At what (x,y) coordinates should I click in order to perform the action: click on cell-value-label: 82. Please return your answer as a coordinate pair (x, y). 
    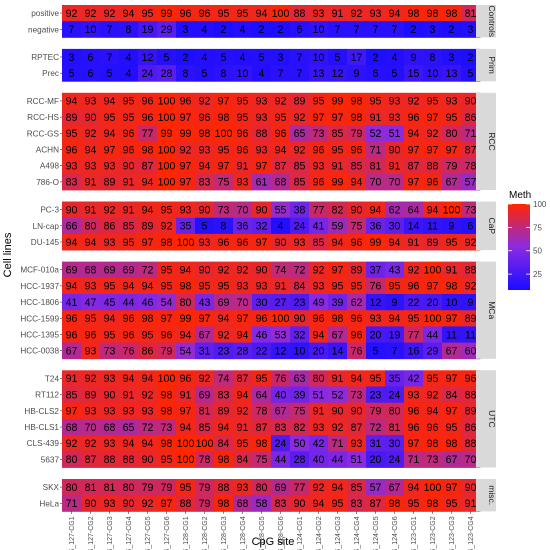
    Looking at the image, I should click on (300, 428).